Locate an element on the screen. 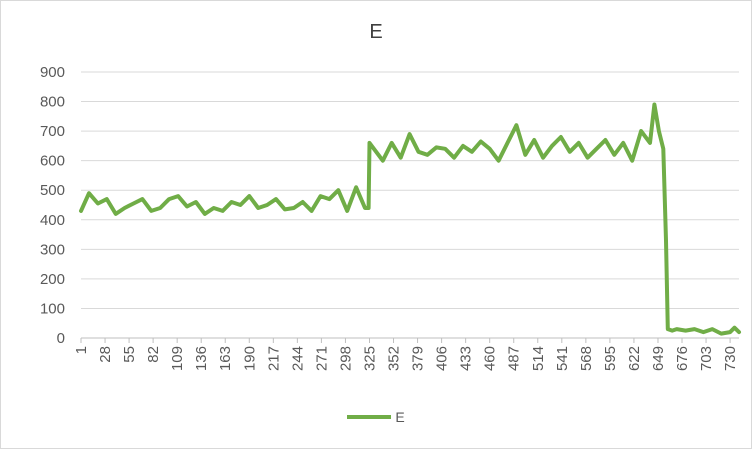 Image resolution: width=752 pixels, height=449 pixels. y-tick-label: 200 is located at coordinates (52, 279).